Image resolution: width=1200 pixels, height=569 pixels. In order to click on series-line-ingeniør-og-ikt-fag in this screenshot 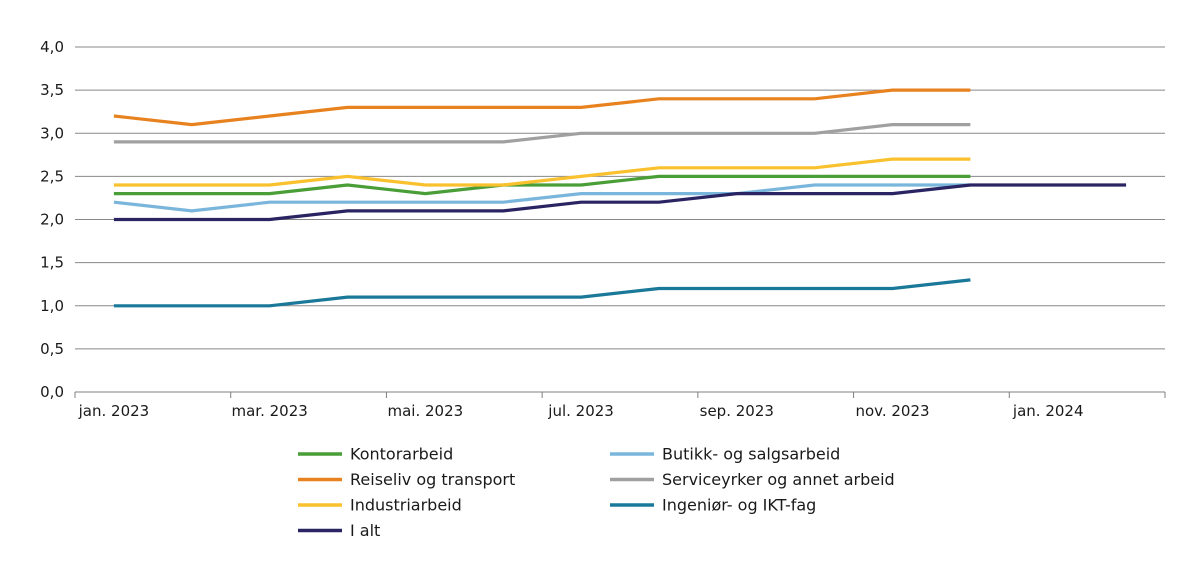, I will do `click(542, 293)`.